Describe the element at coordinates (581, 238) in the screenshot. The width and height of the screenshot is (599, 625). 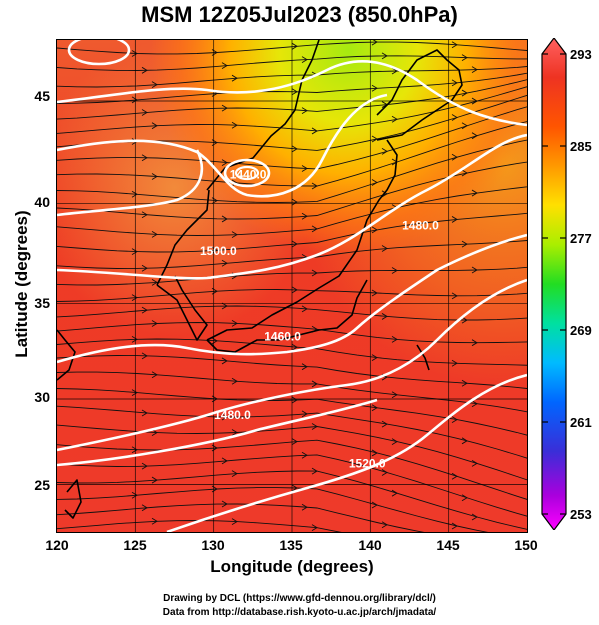
I see `colorbar-tick-277: 277` at that location.